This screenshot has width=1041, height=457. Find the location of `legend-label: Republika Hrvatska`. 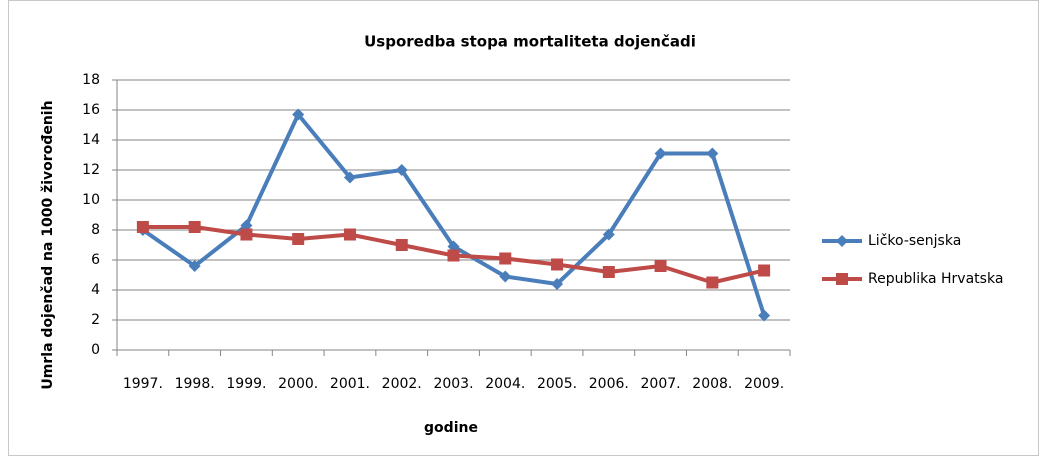

legend-label: Republika Hrvatska is located at coordinates (935, 279).